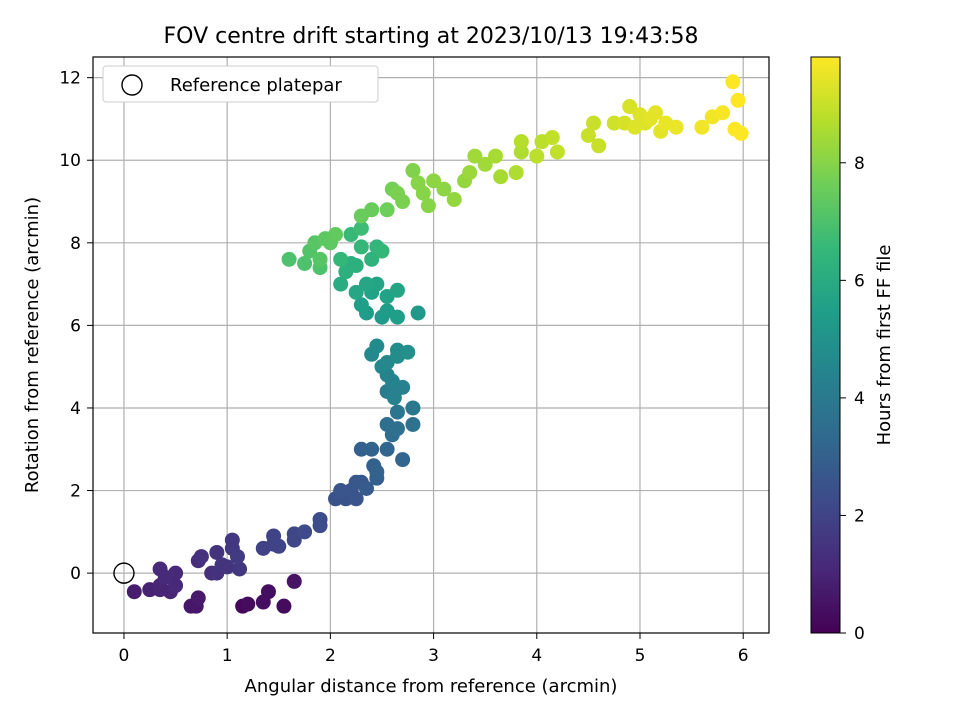 This screenshot has height=720, width=960. What do you see at coordinates (70, 161) in the screenshot?
I see `y-tick-label: 10` at bounding box center [70, 161].